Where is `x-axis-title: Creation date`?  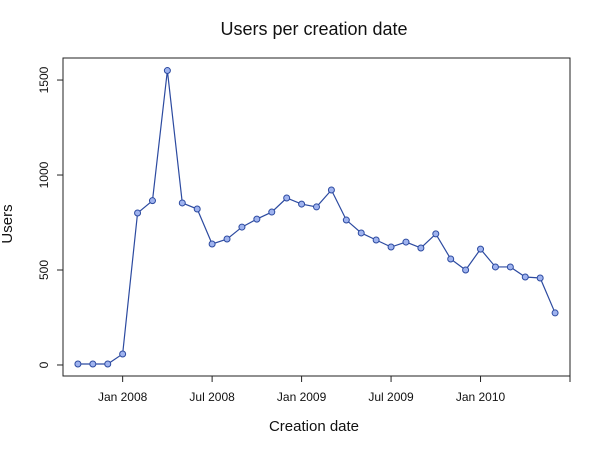
x-axis-title: Creation date is located at coordinates (314, 426).